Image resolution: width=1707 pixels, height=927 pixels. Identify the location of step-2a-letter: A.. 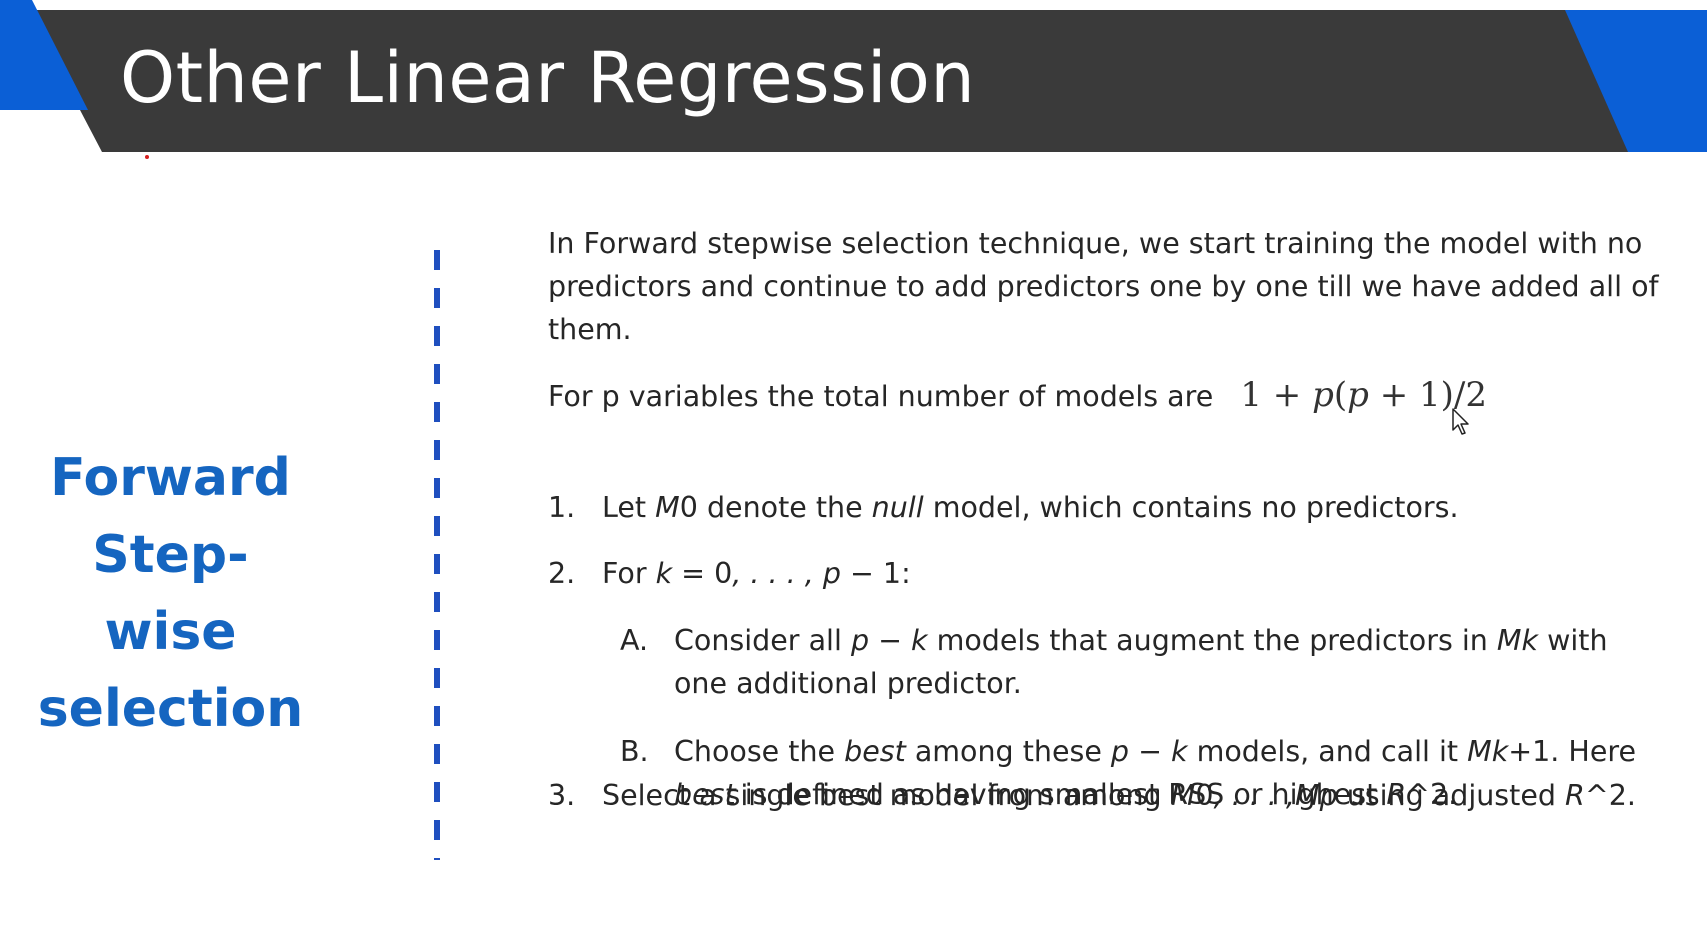
(634, 640).